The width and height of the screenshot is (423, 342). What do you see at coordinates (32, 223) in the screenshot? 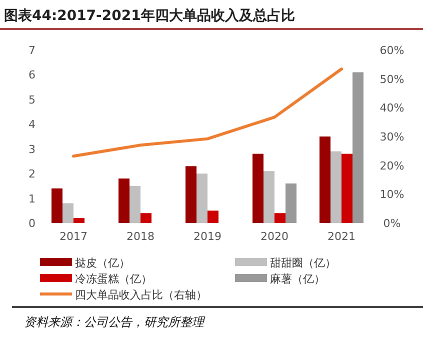
I see `y-tick-label: 0` at bounding box center [32, 223].